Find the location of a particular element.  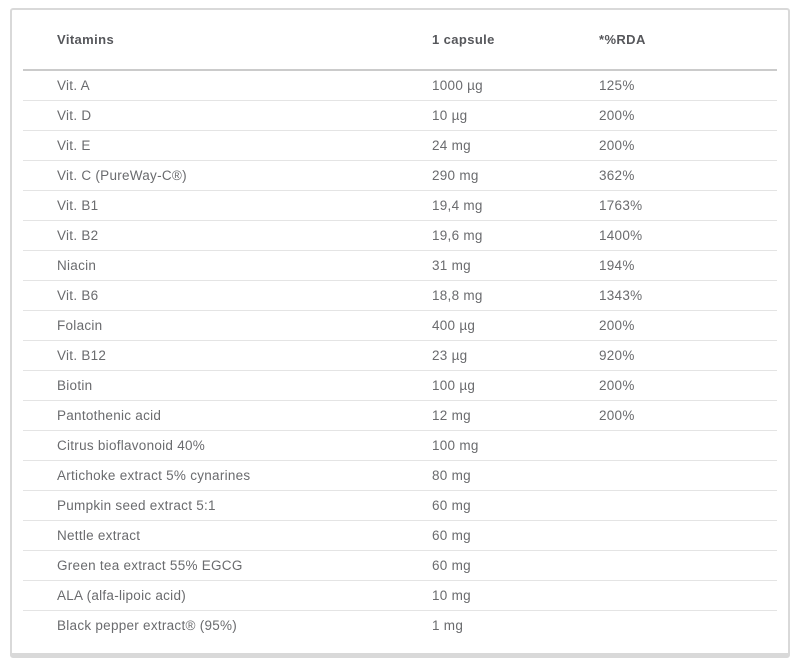

table-row: Vit. B6 18,8 mg 1343% is located at coordinates (400, 295).